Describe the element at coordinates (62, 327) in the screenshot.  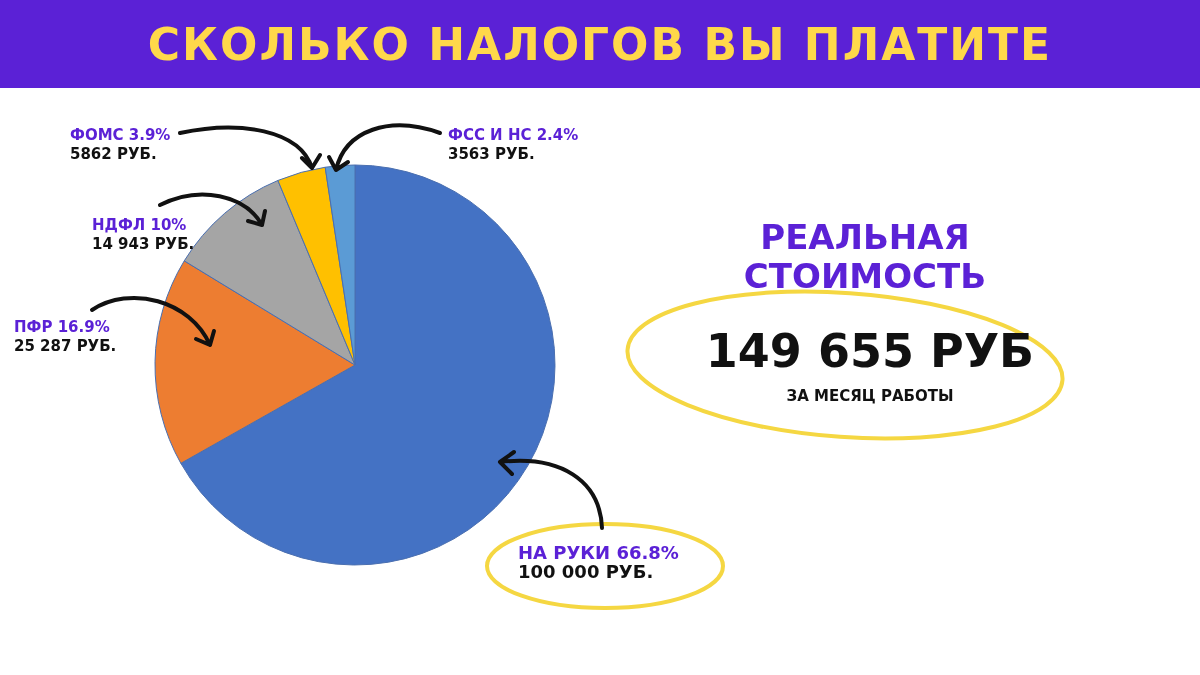
I see `slice-label: ПФР 16.9%` at that location.